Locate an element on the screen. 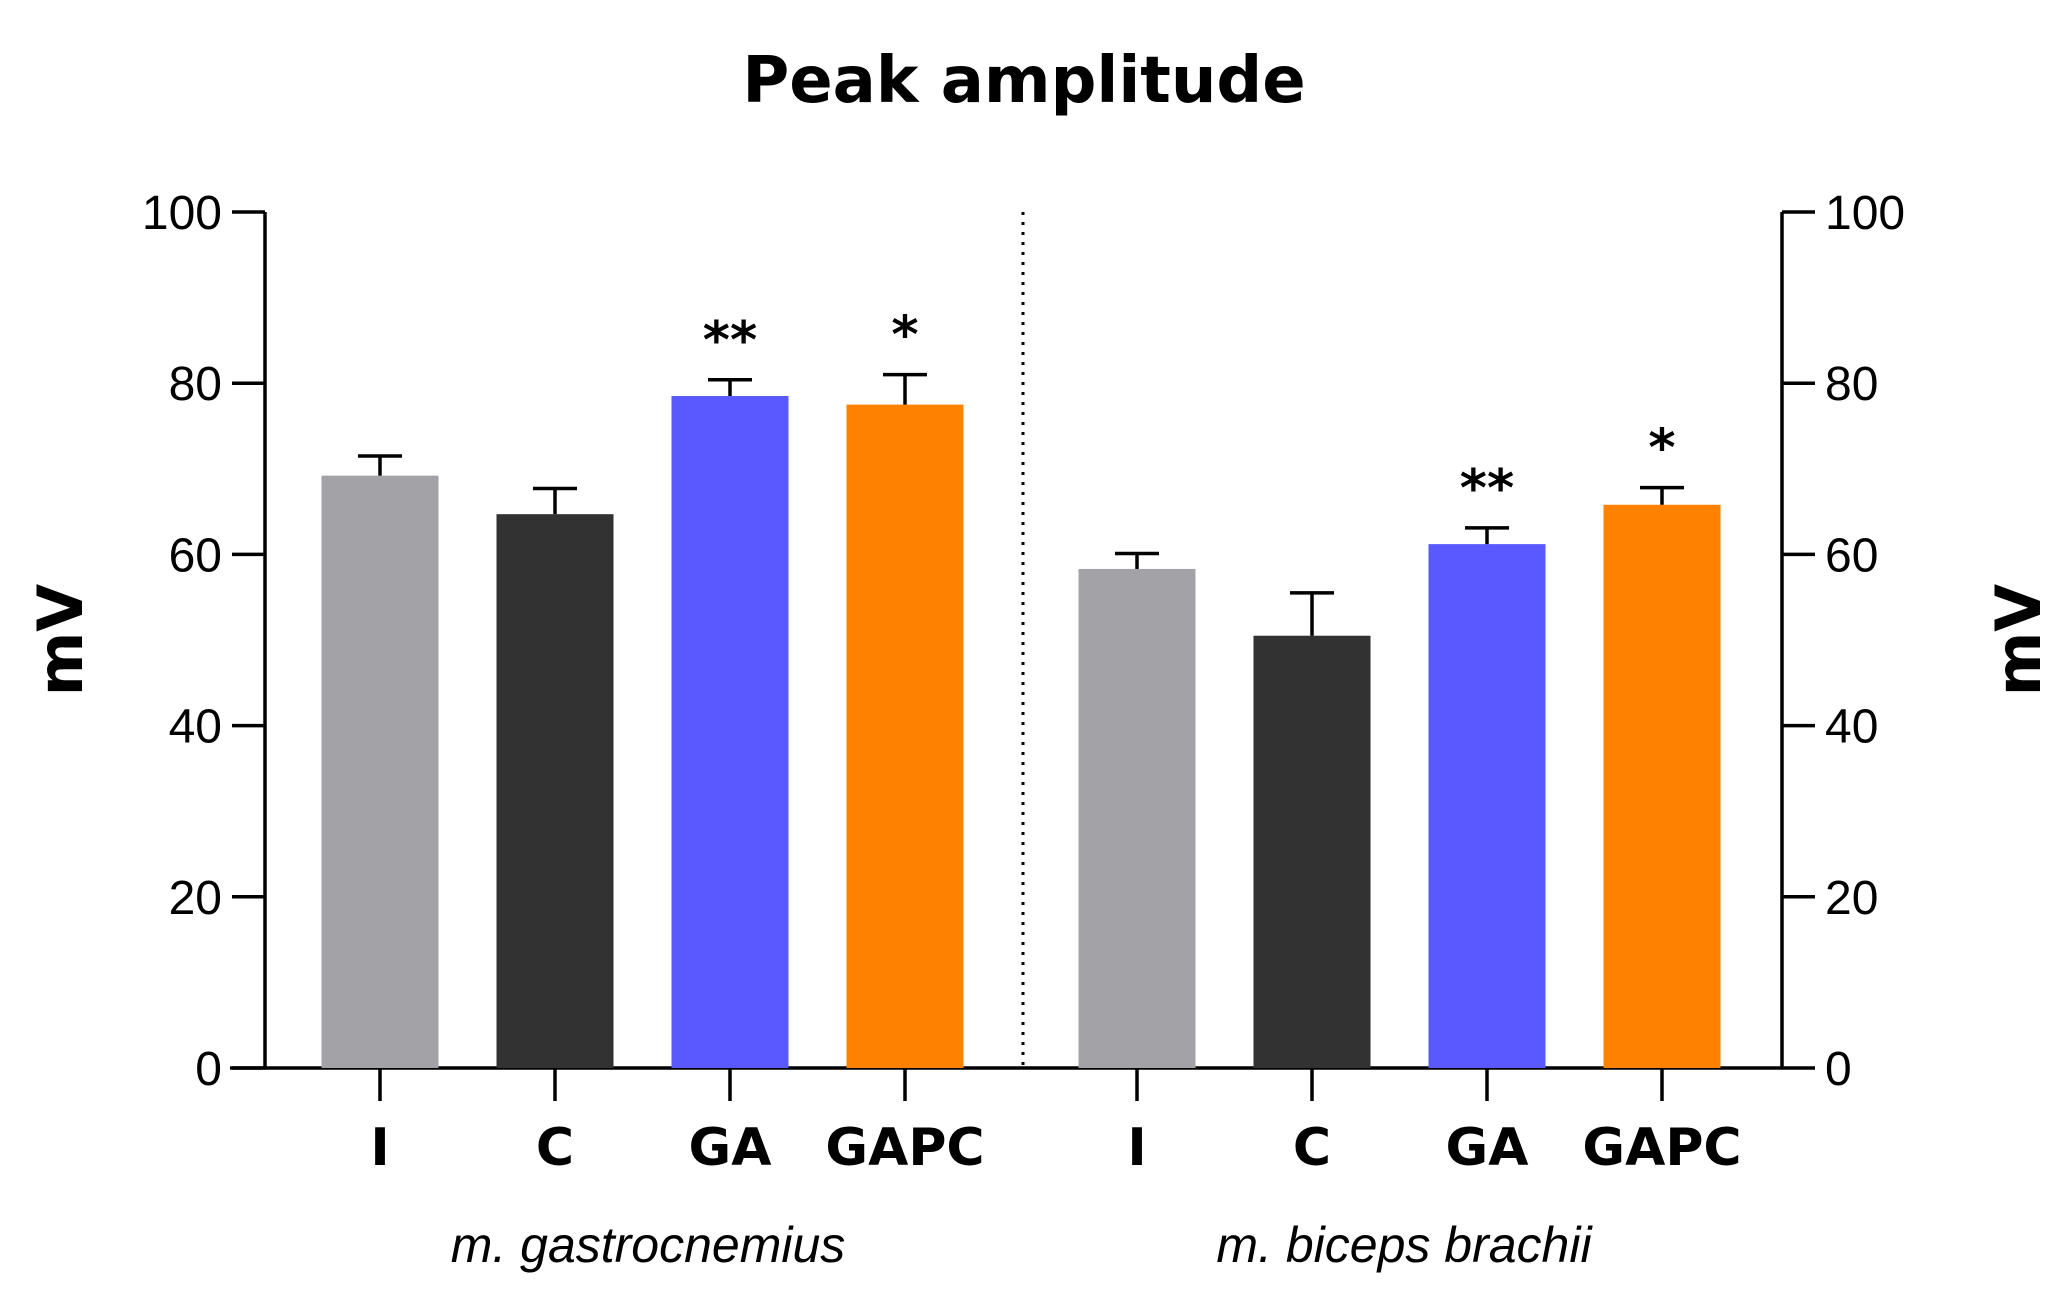 This screenshot has height=1309, width=2065. right-y-ticks: 0 20 40 60 80 100 is located at coordinates (1843, 641).